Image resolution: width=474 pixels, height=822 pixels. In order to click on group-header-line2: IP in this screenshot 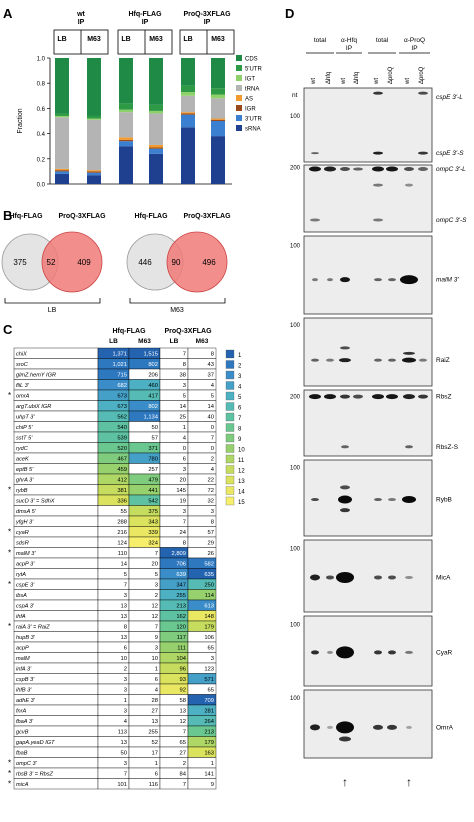, I will do `click(145, 22)`.